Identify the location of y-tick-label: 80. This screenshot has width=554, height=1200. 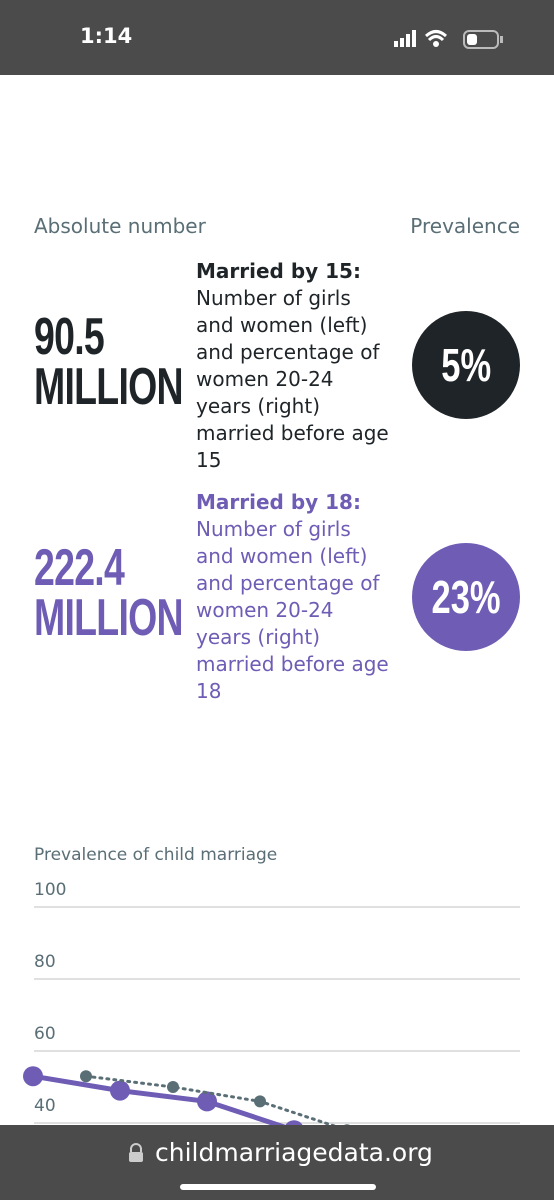
(45, 962).